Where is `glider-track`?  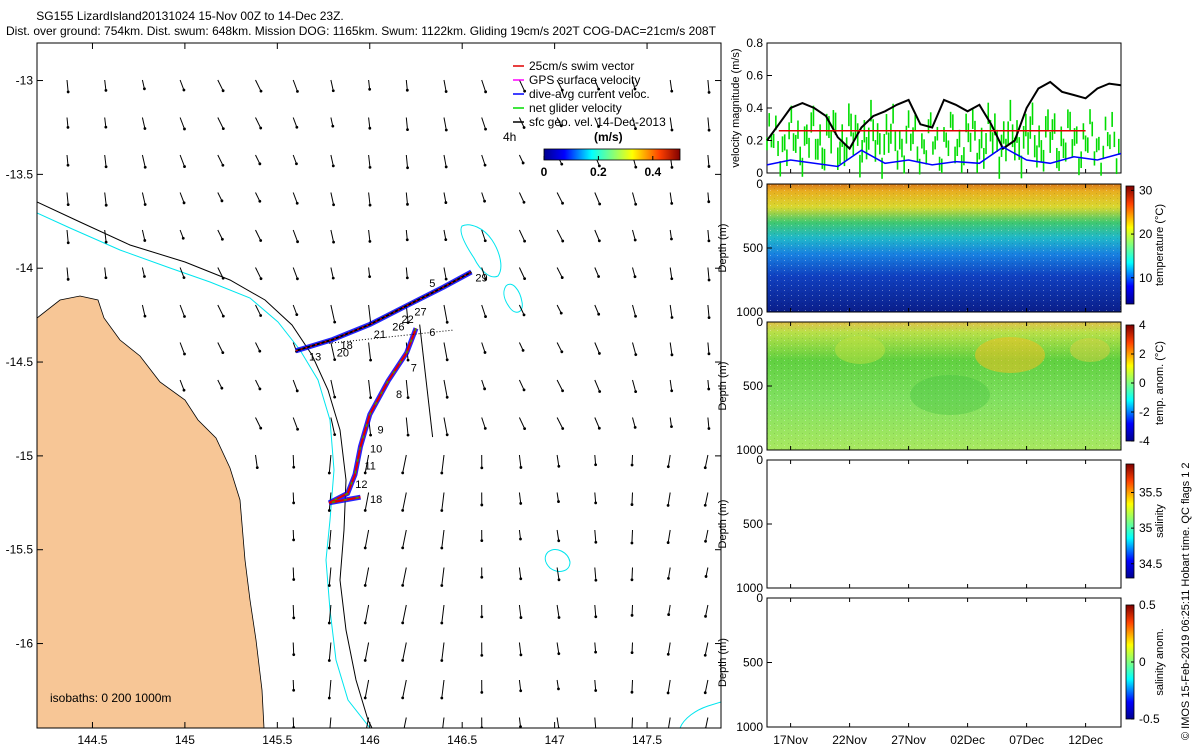 glider-track is located at coordinates (384, 387).